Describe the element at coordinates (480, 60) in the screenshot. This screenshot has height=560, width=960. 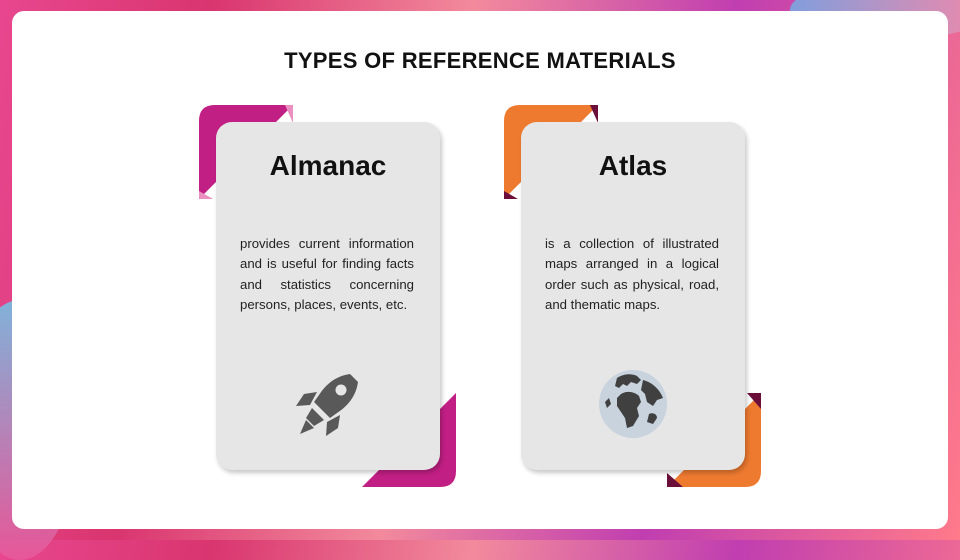
I see `slide-title: TYPES OF REFERENCE MATERIALS` at that location.